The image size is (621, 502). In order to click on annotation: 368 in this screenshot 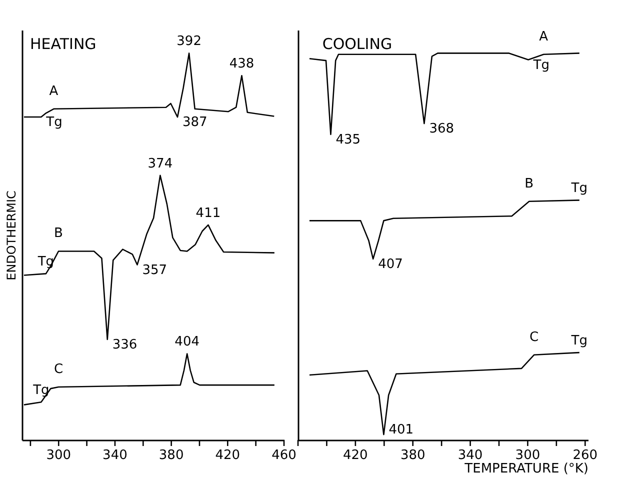, I will do `click(441, 129)`.